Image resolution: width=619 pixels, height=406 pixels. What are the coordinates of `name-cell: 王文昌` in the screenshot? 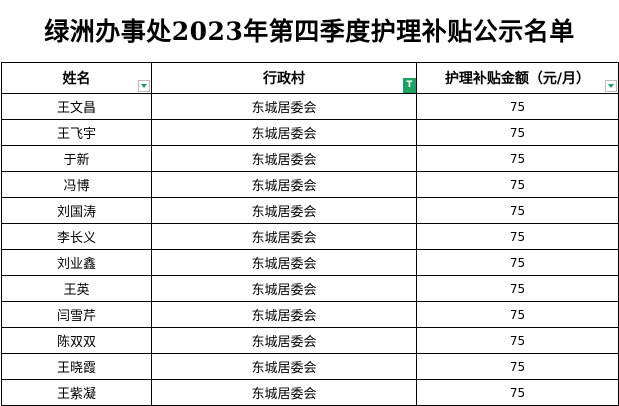 It's located at (76, 106).